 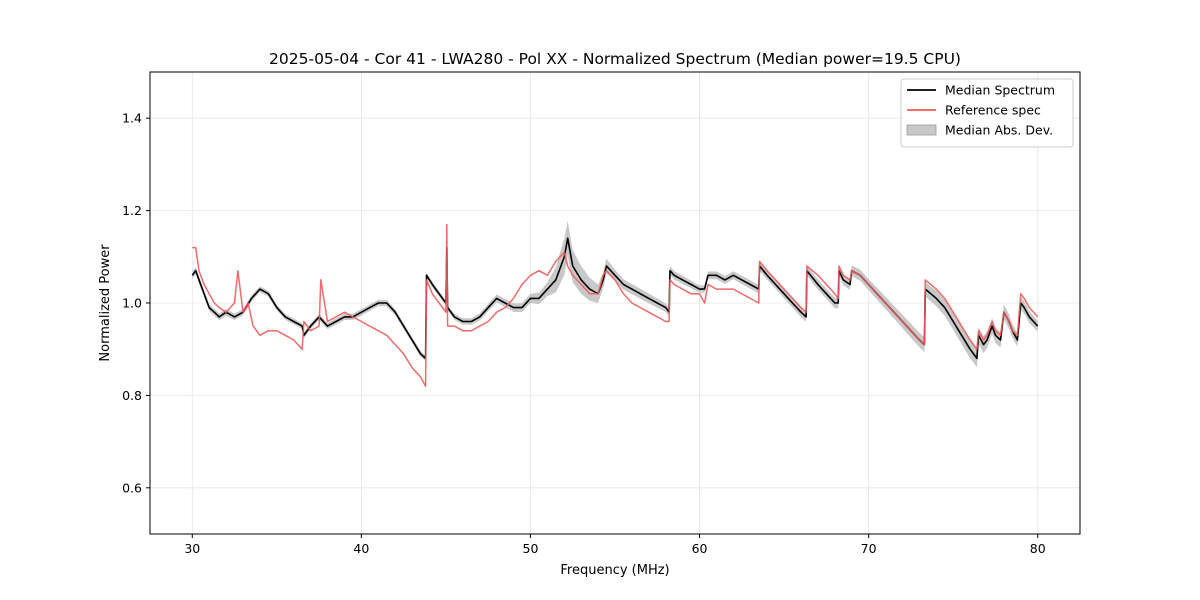 What do you see at coordinates (132, 395) in the screenshot?
I see `y-tick-label: 0.8` at bounding box center [132, 395].